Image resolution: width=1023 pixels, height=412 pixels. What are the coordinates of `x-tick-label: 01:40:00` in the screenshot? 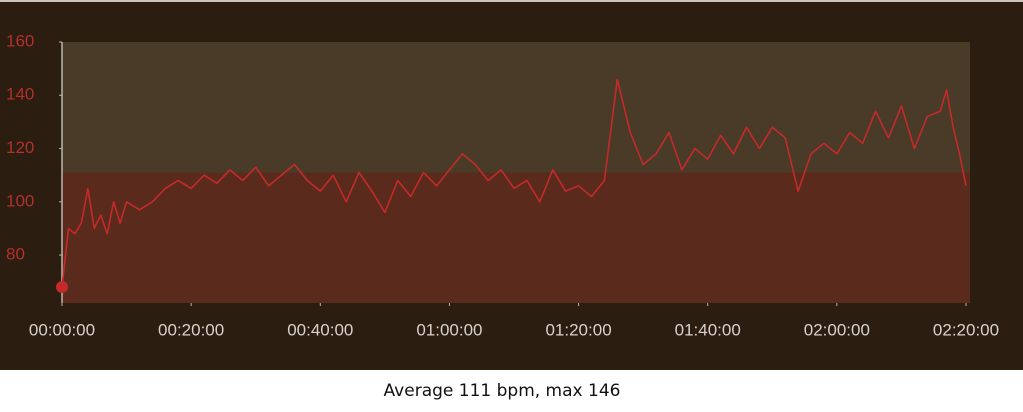 It's located at (708, 329).